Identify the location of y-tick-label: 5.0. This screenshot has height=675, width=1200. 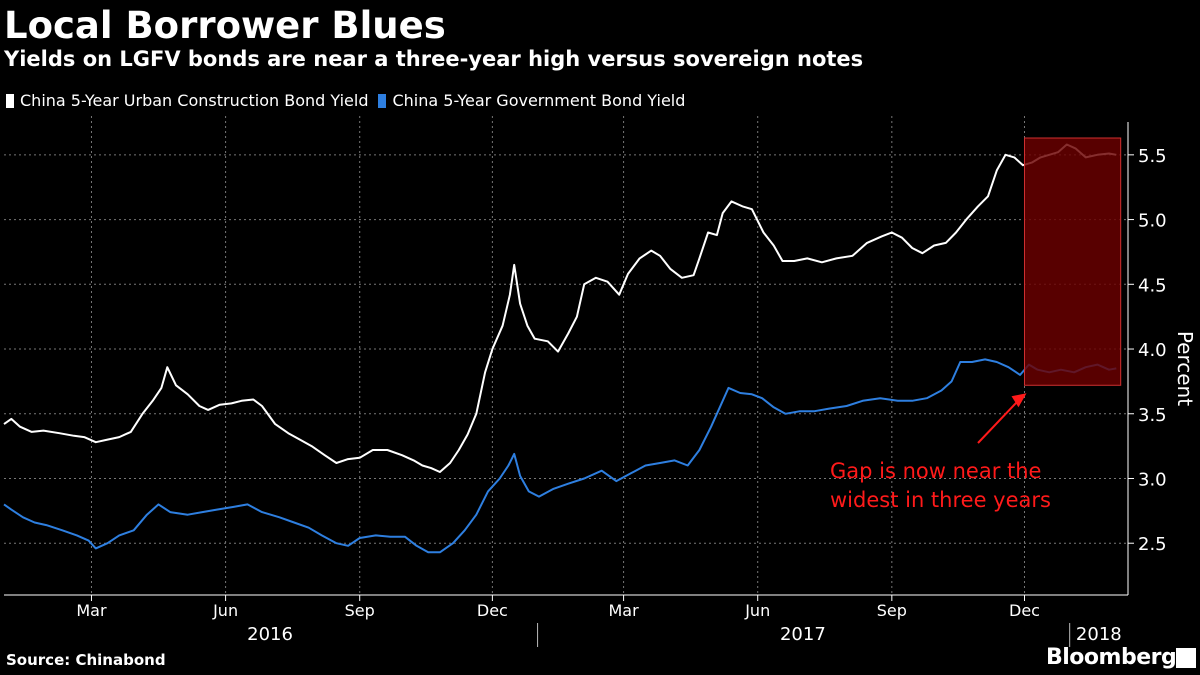
(1152, 221).